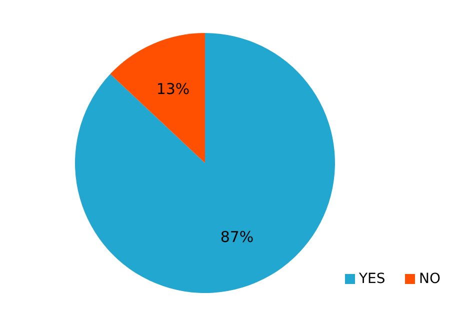  I want to click on data-label: 13%, so click(173, 89).